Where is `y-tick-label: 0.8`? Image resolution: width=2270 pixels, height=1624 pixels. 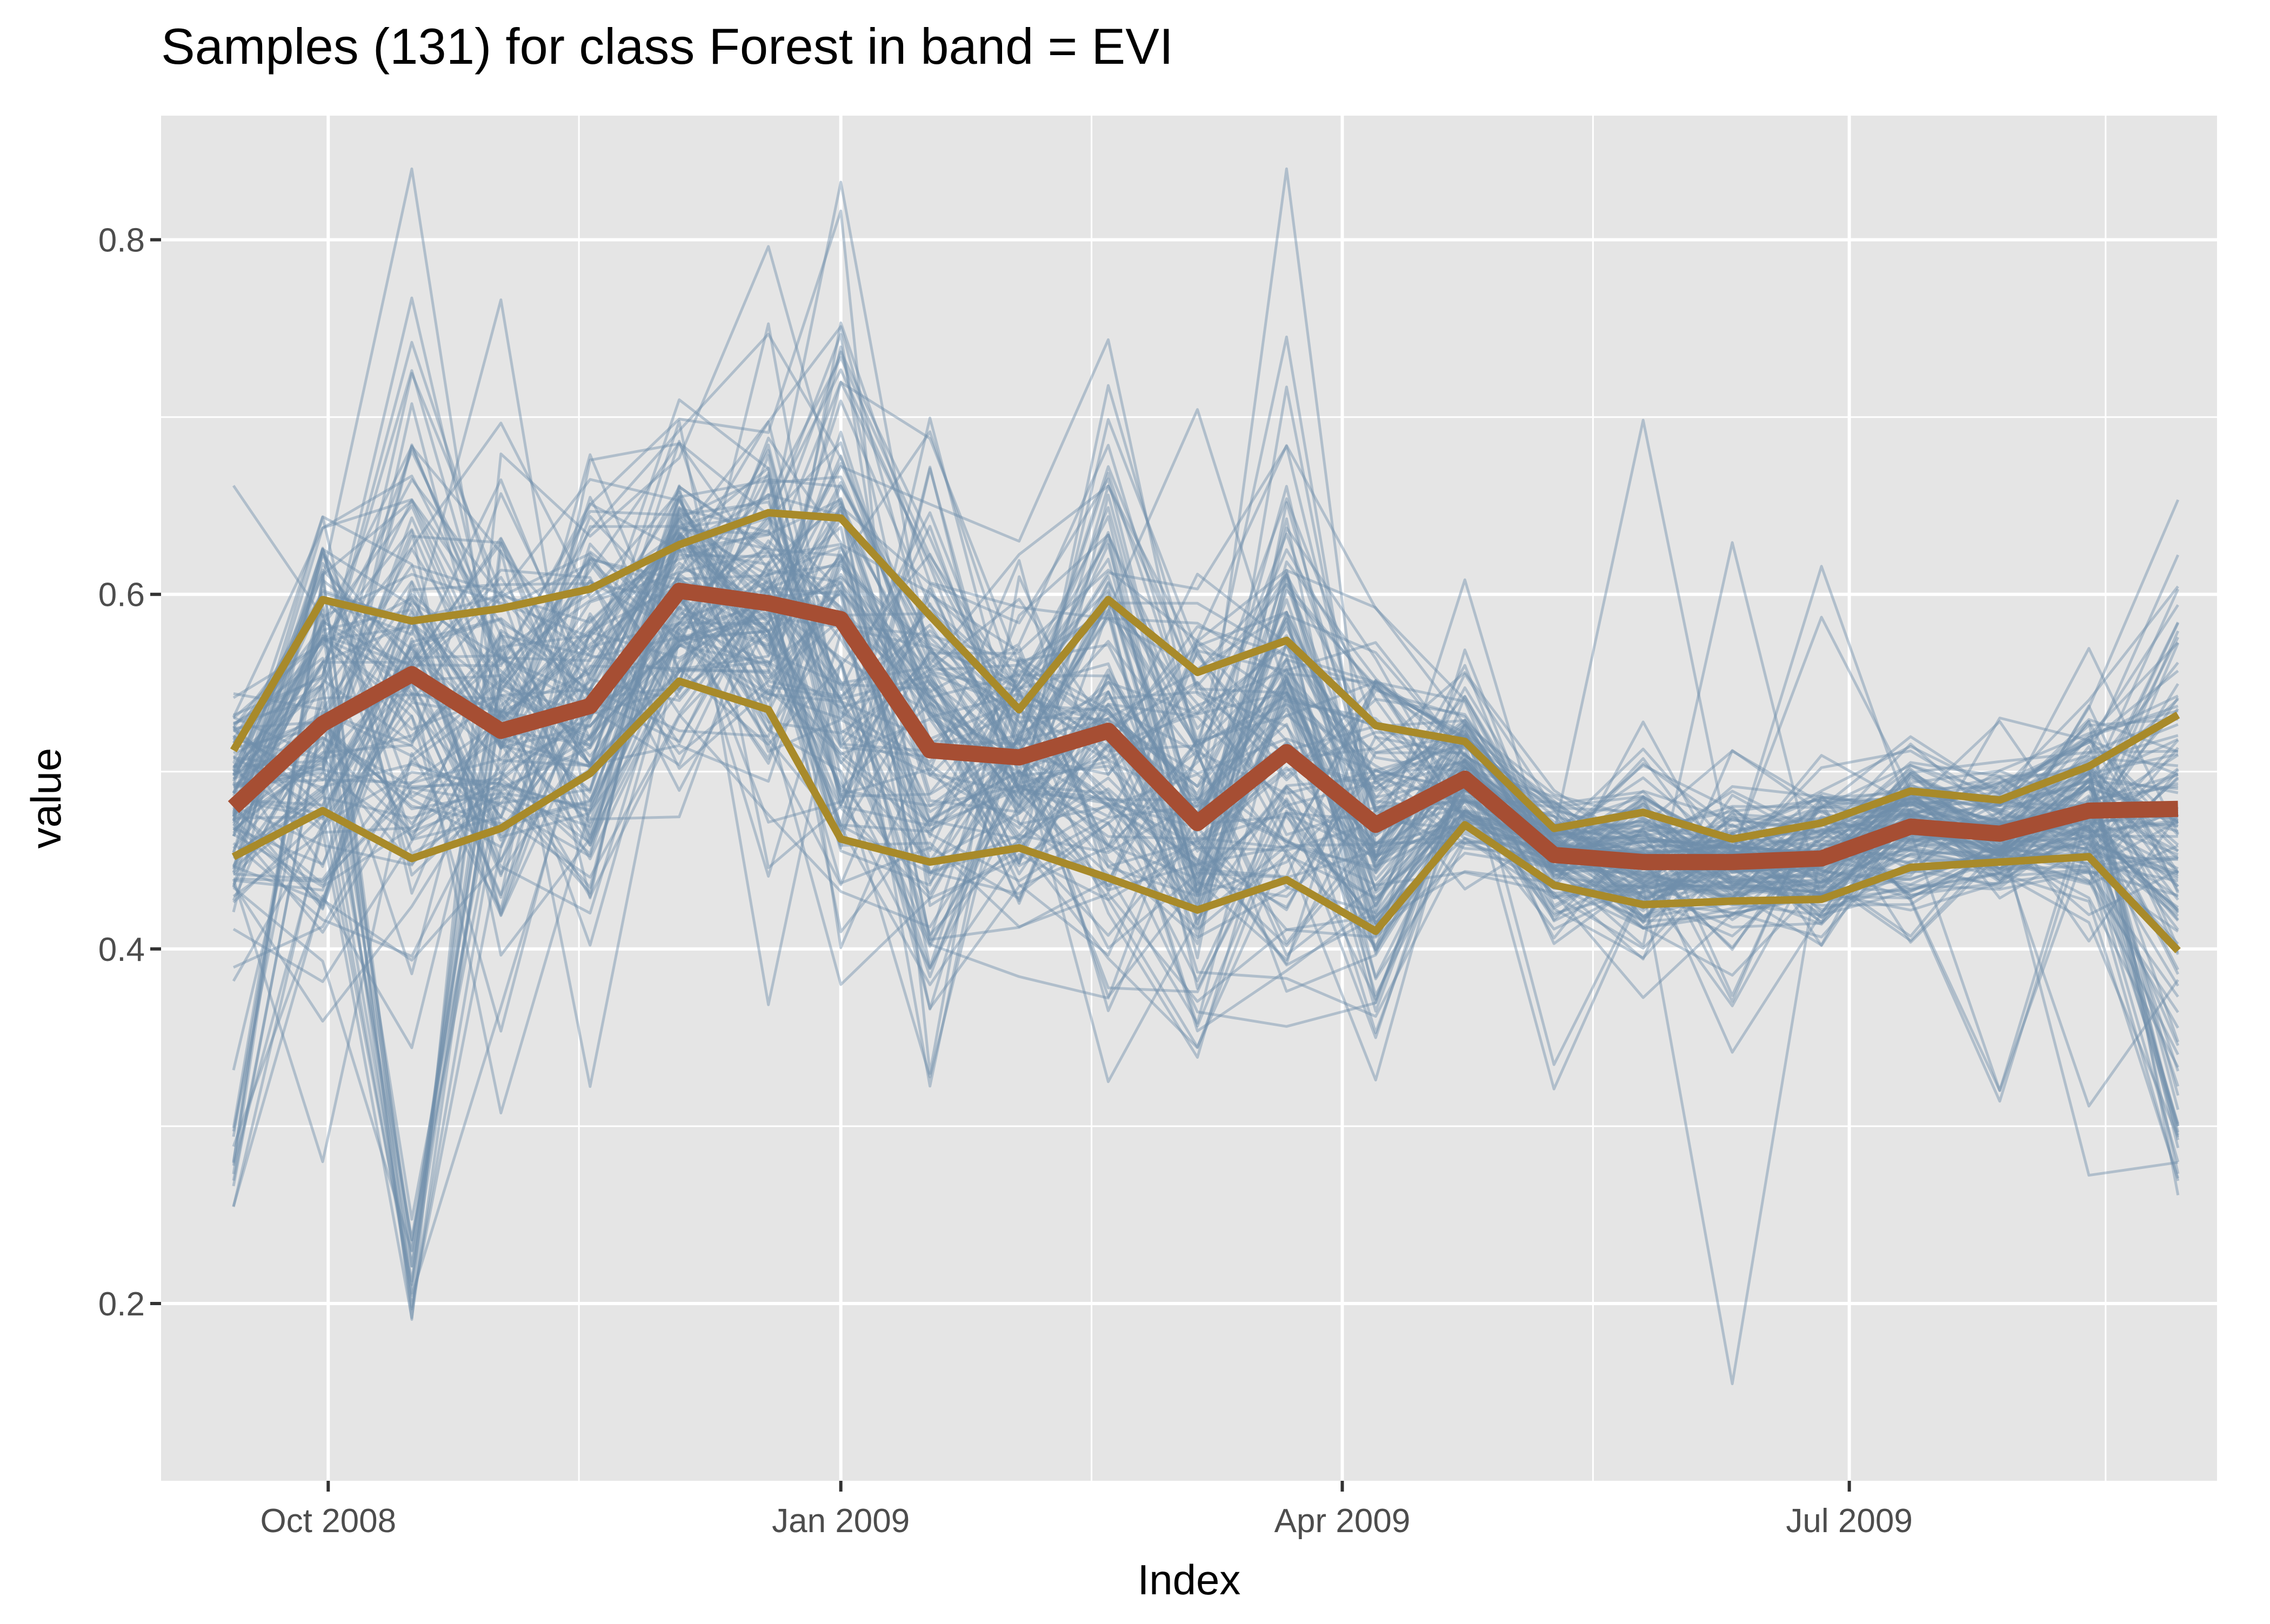 y-tick-label: 0.8 is located at coordinates (121, 240).